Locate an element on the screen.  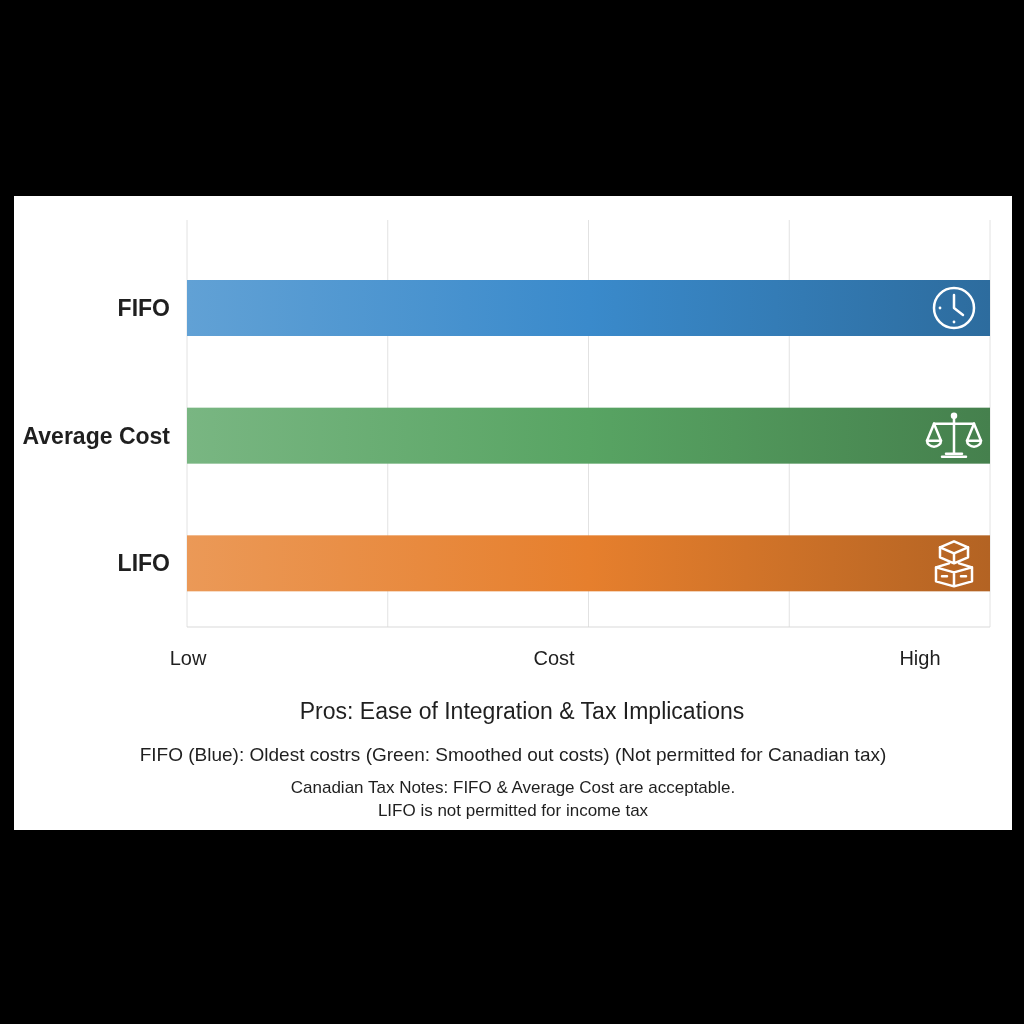
text: Canadian Tax Notes: FIFO & Average Cost are acceptable. is located at coordinates (513, 788).